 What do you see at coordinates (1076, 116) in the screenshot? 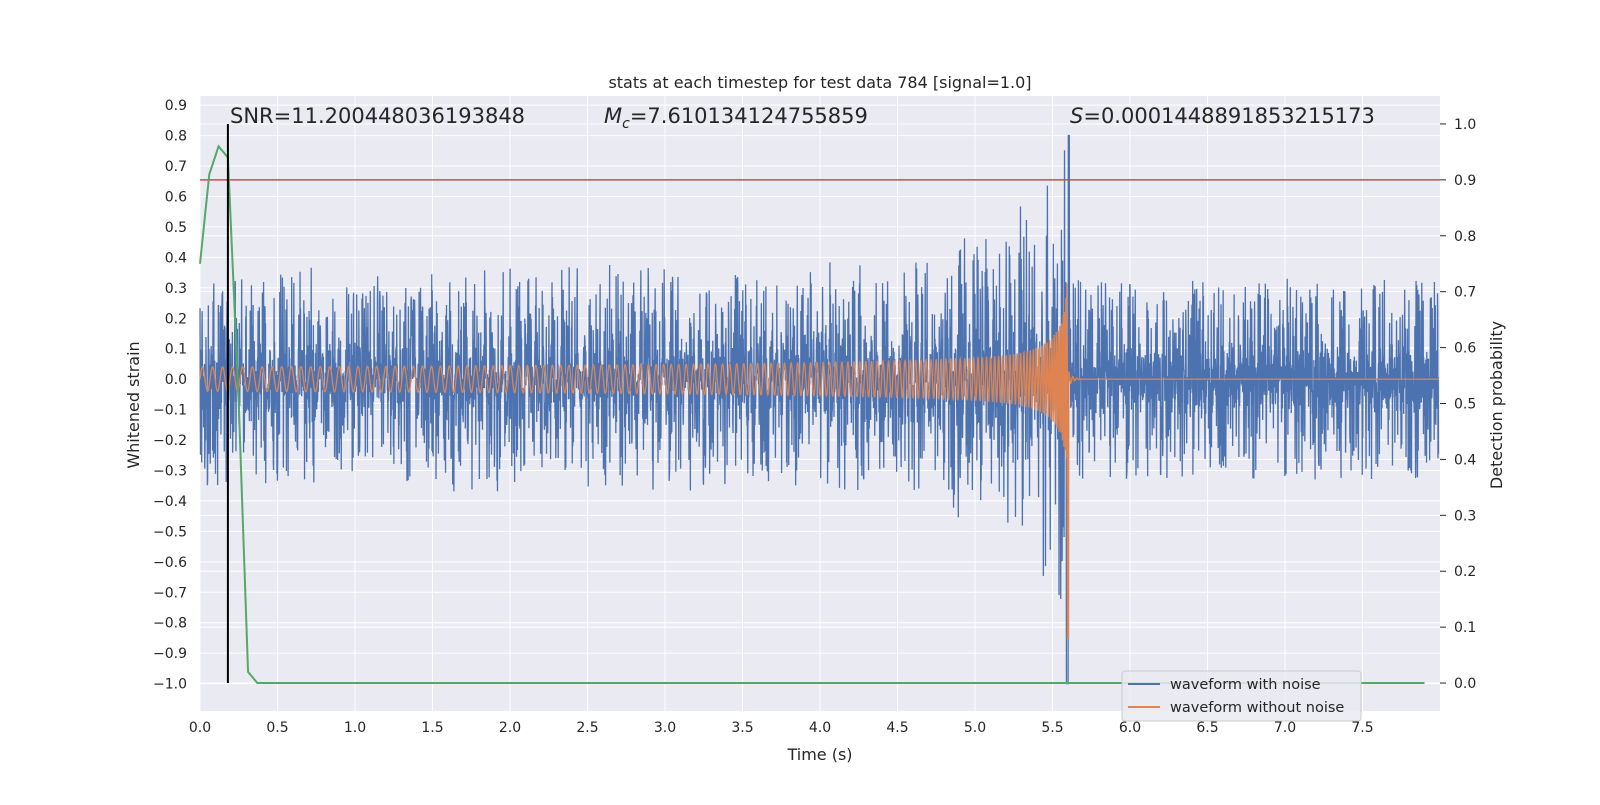
I see `s-symbol: S` at bounding box center [1076, 116].